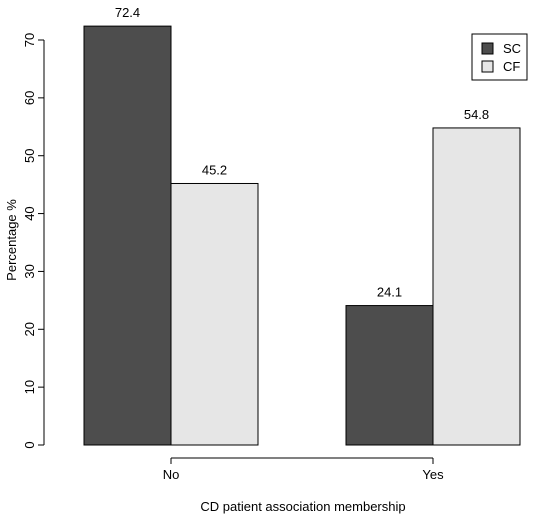 The width and height of the screenshot is (536, 521). I want to click on bar-sc-no, so click(127, 235).